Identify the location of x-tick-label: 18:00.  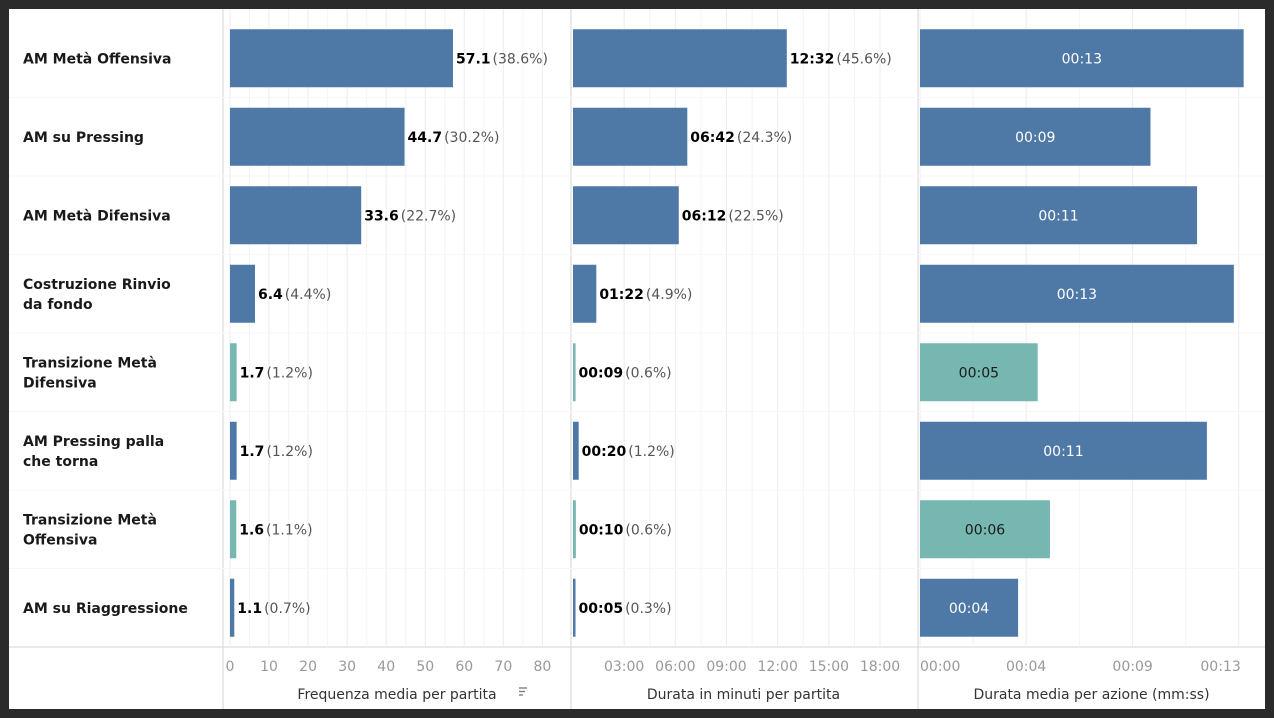
(880, 667).